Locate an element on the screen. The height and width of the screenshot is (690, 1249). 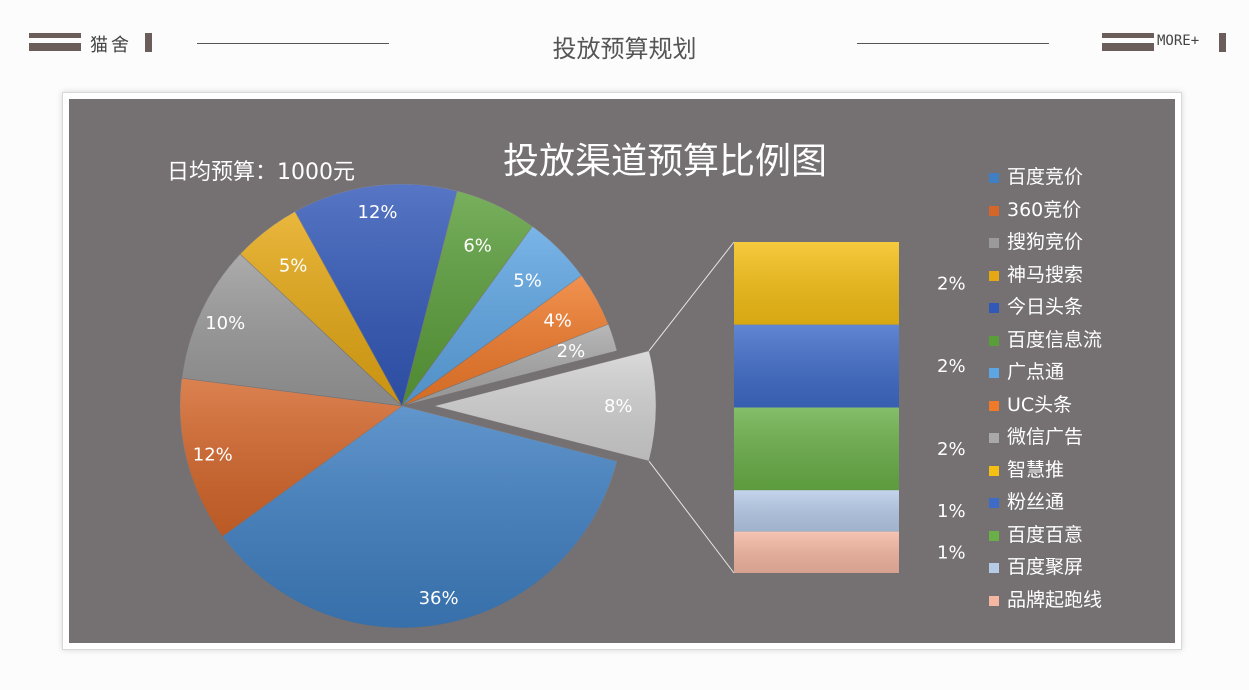
legend-item: 今日头条 is located at coordinates (1045, 307).